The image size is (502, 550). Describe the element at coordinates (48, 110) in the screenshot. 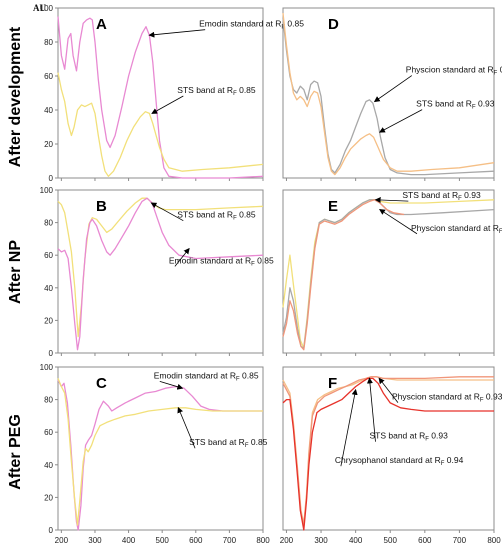

I see `panel-a-ytick-label: 40` at that location.